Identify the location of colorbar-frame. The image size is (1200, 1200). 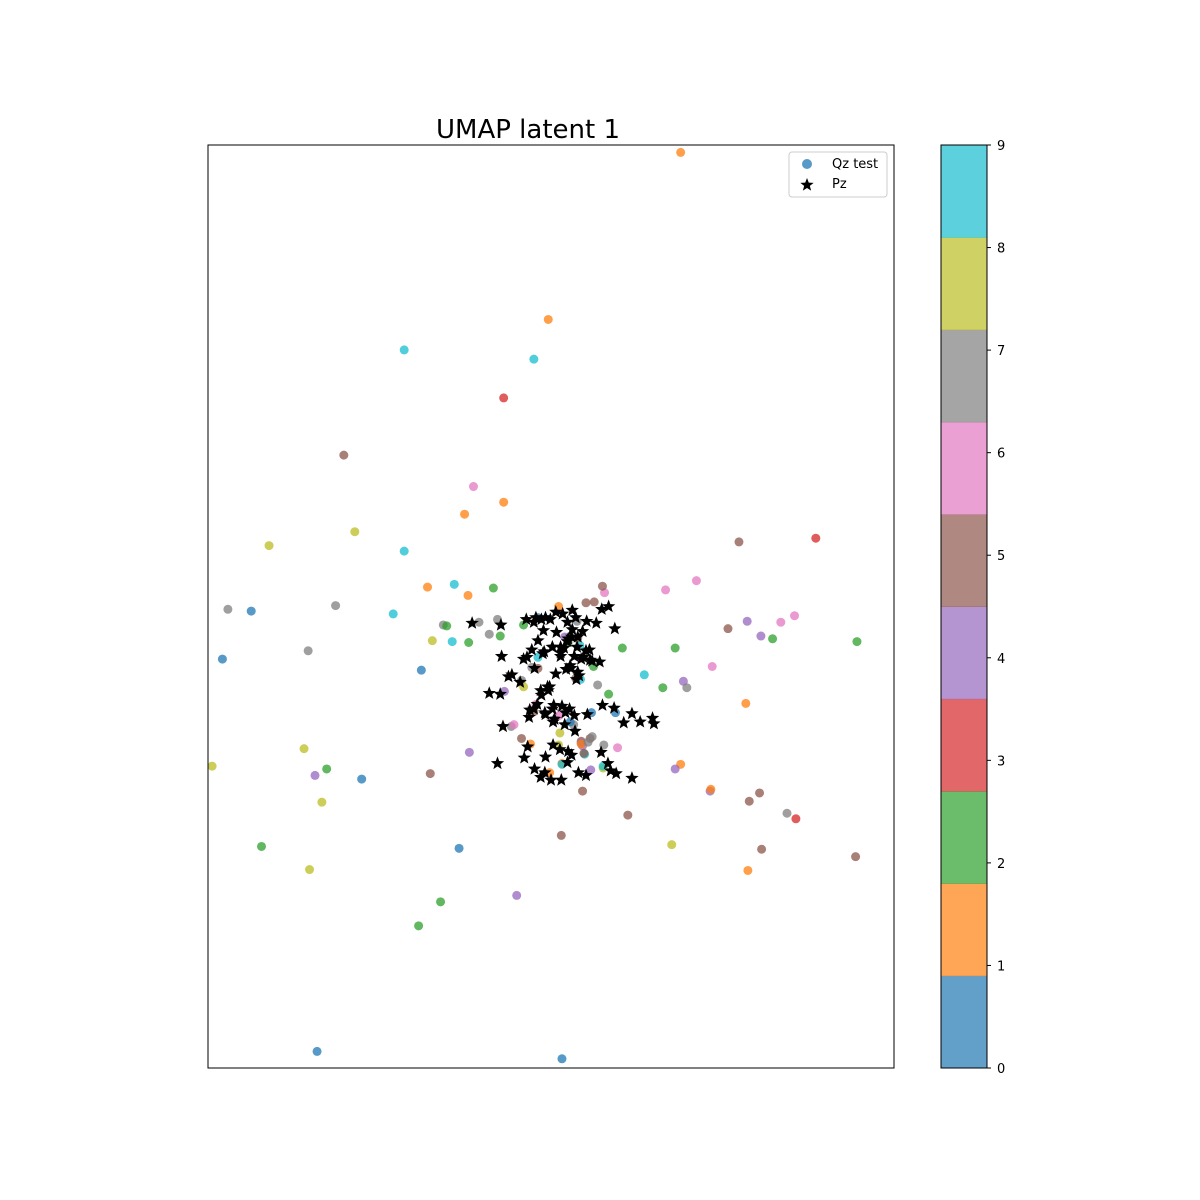
(964, 606).